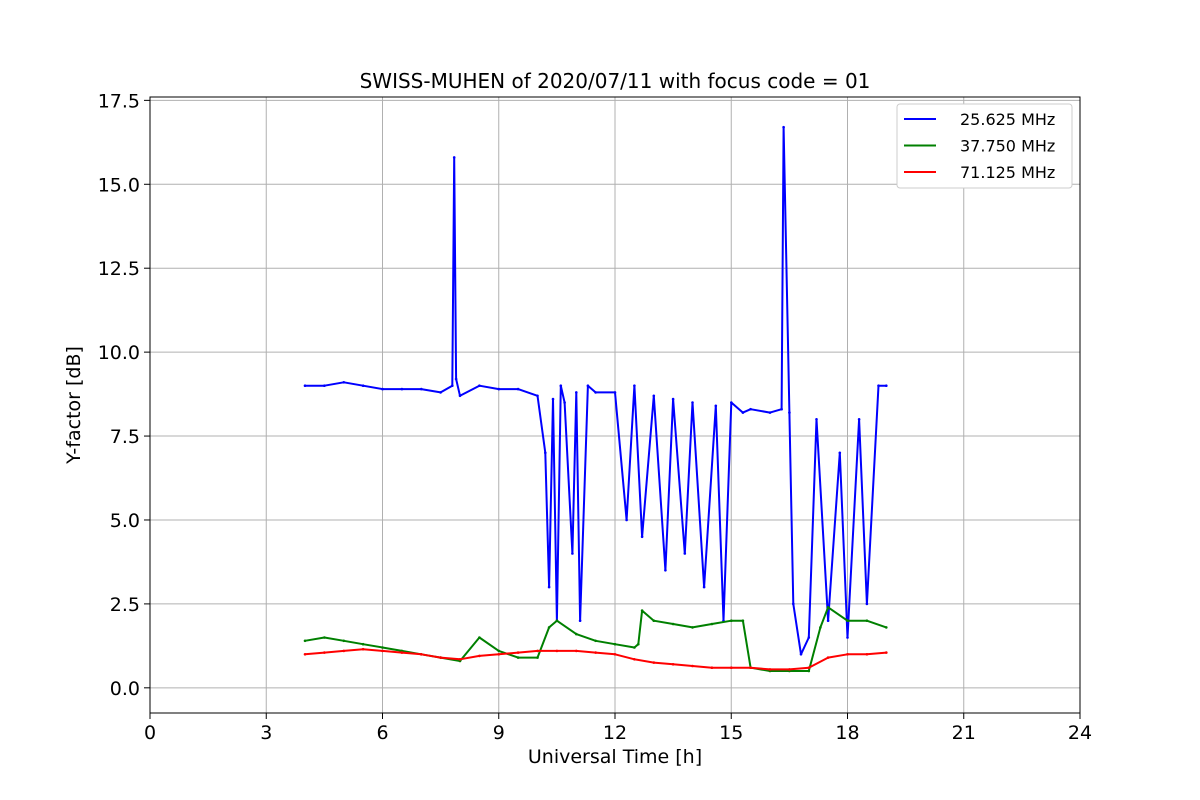 This screenshot has width=1200, height=800. Describe the element at coordinates (119, 101) in the screenshot. I see `y-tick-label: 17.5` at that location.